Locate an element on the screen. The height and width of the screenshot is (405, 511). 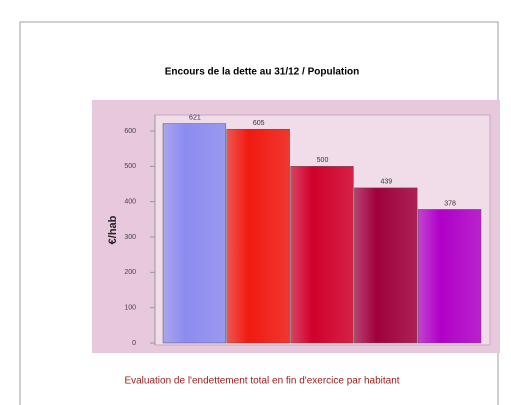
value-label: 500 is located at coordinates (323, 160).